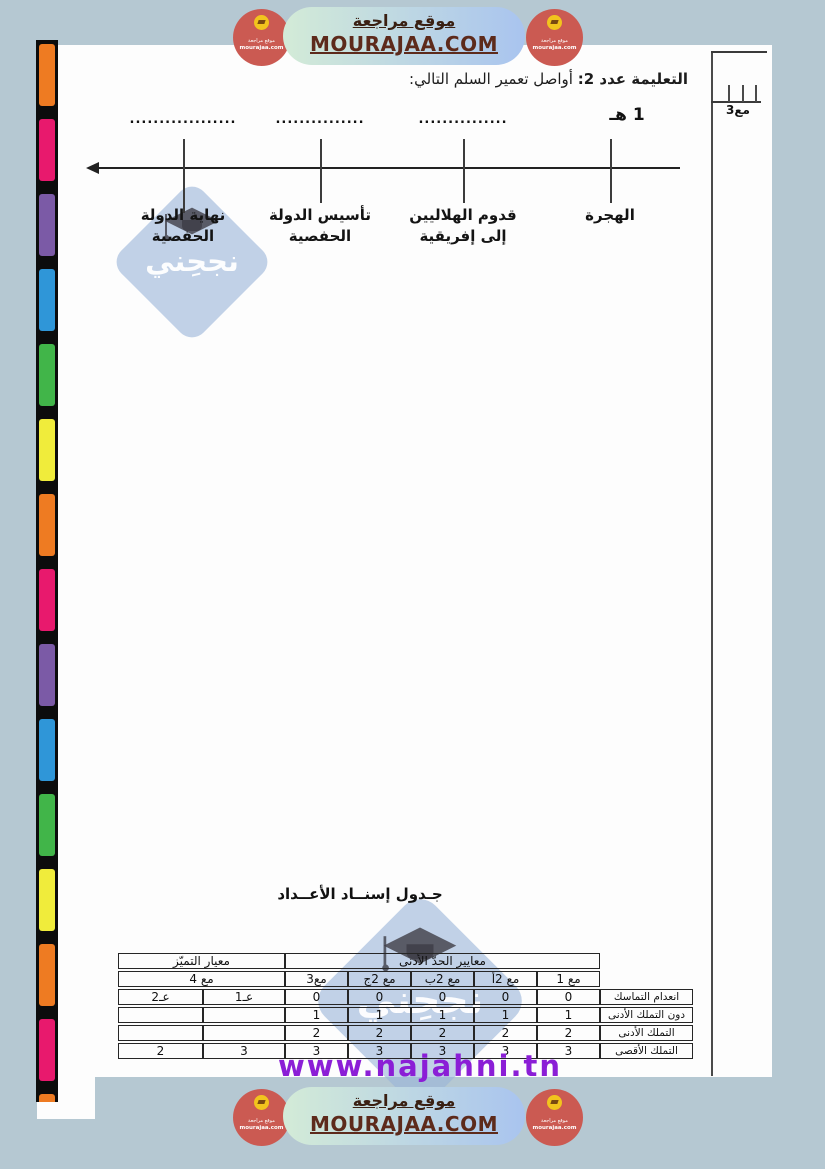  I want to click on table-row: انعدام التماسك 0 0 0 0 0 عـ1 عـ2, so click(405, 997).